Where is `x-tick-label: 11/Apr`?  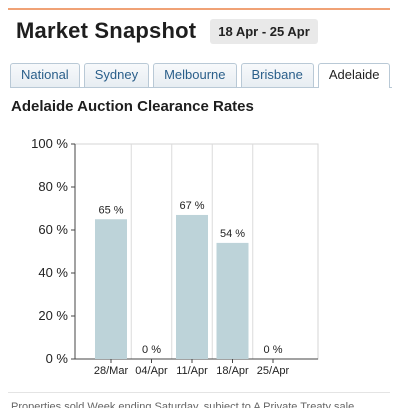 x-tick-label: 11/Apr is located at coordinates (192, 371).